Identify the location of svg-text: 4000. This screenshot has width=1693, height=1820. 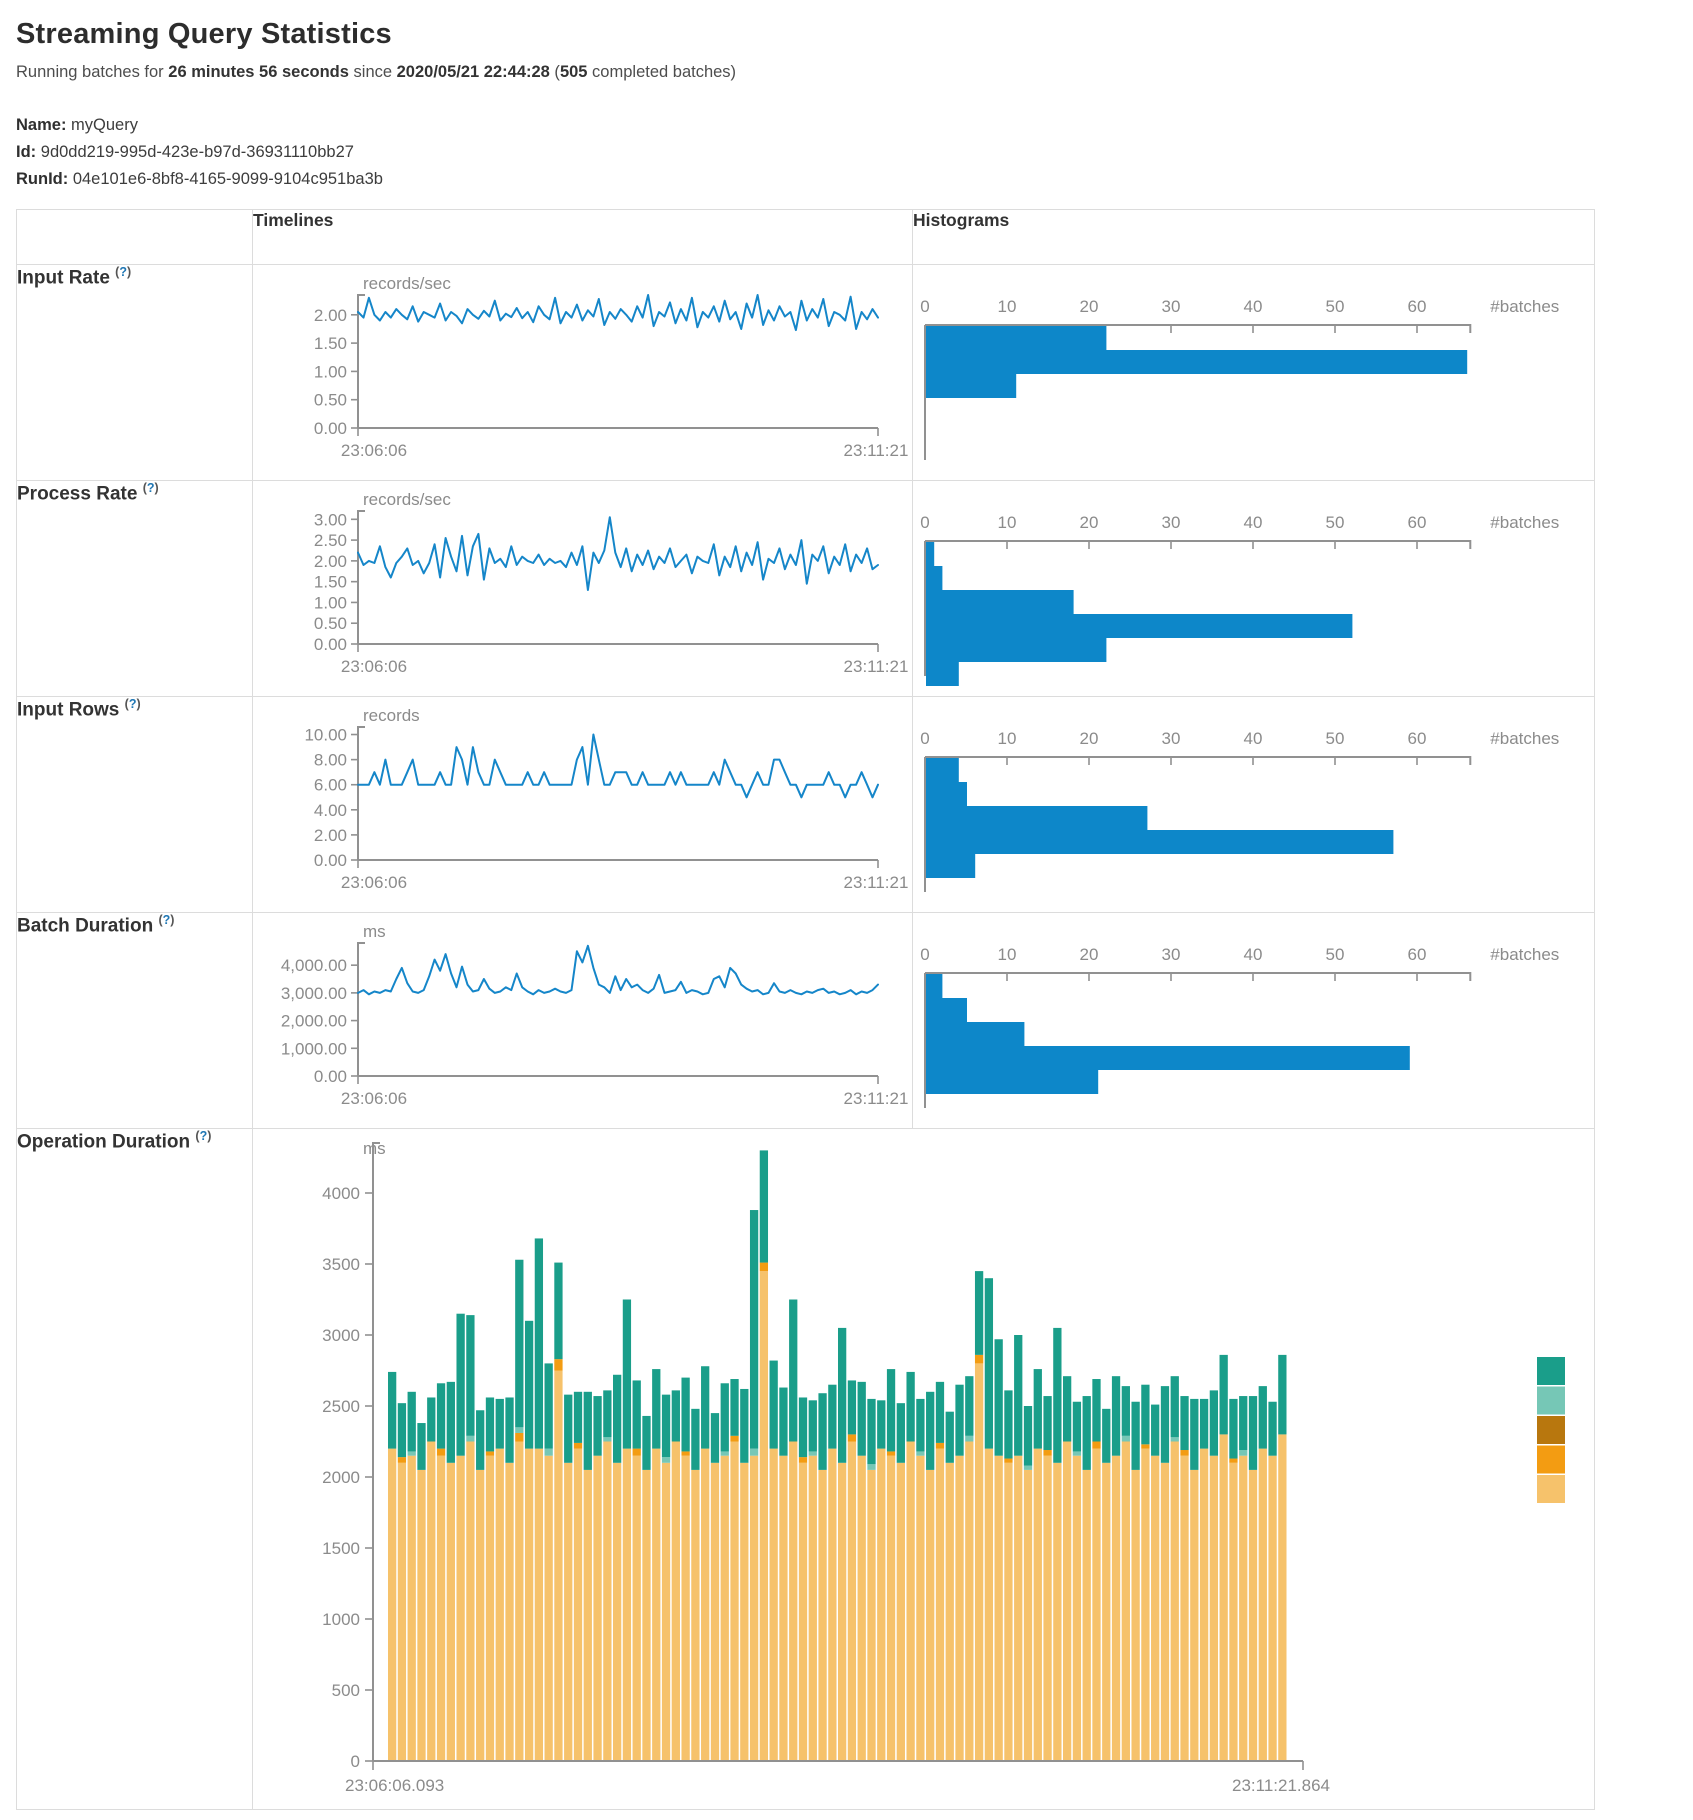
(341, 1193).